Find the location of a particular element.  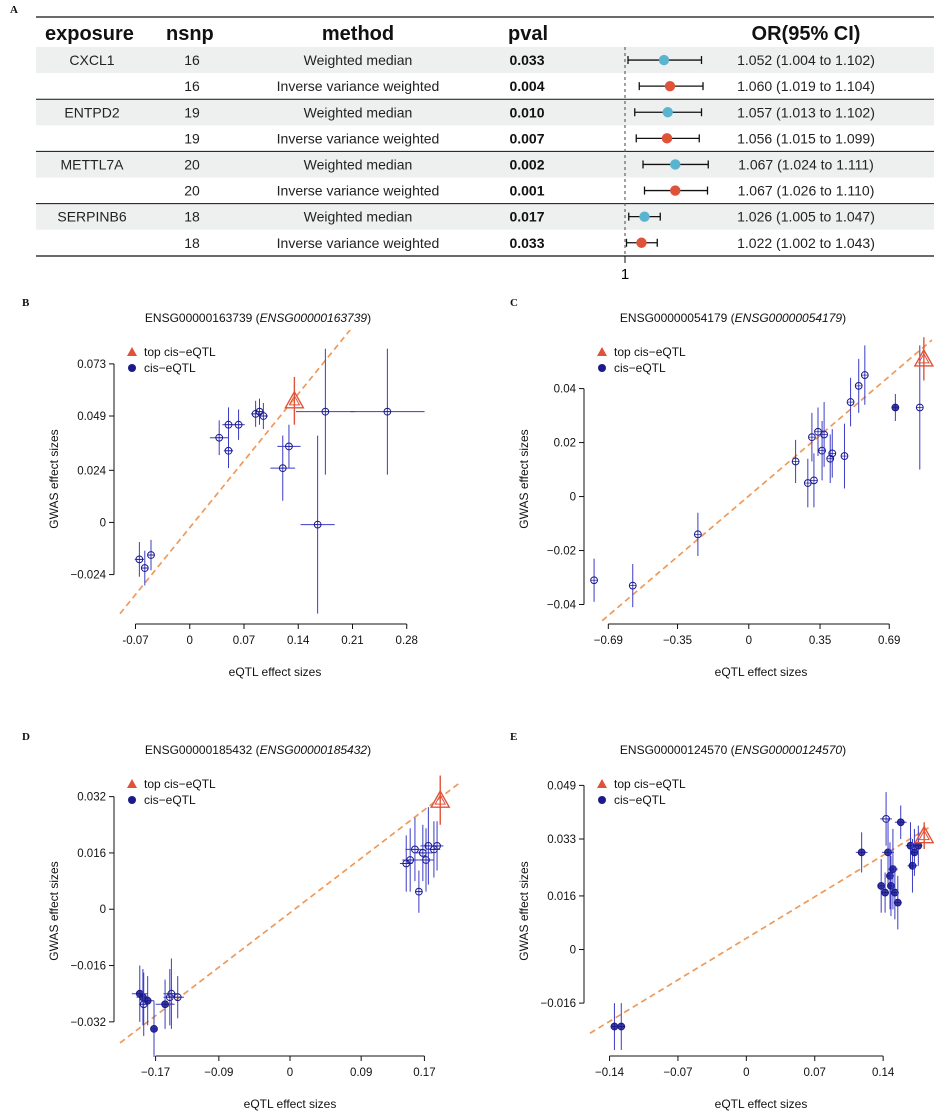

panel-title: ENSG00000163739 (ENSG00000163739) is located at coordinates (258, 318).